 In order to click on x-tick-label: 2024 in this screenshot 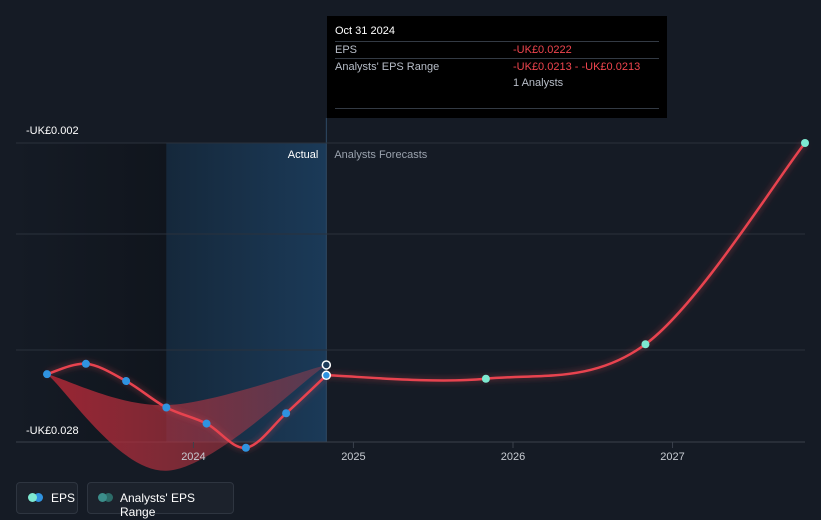, I will do `click(193, 457)`.